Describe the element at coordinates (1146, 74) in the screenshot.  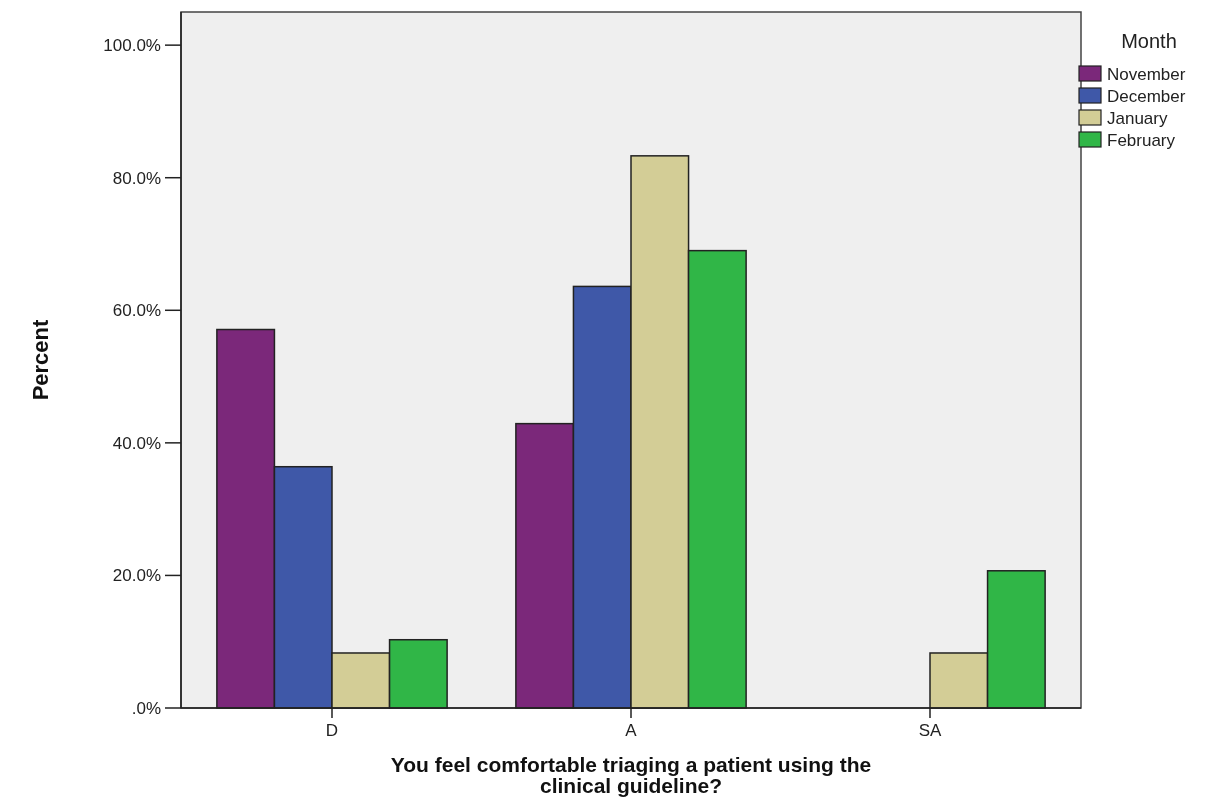
I see `legend-label: November` at that location.